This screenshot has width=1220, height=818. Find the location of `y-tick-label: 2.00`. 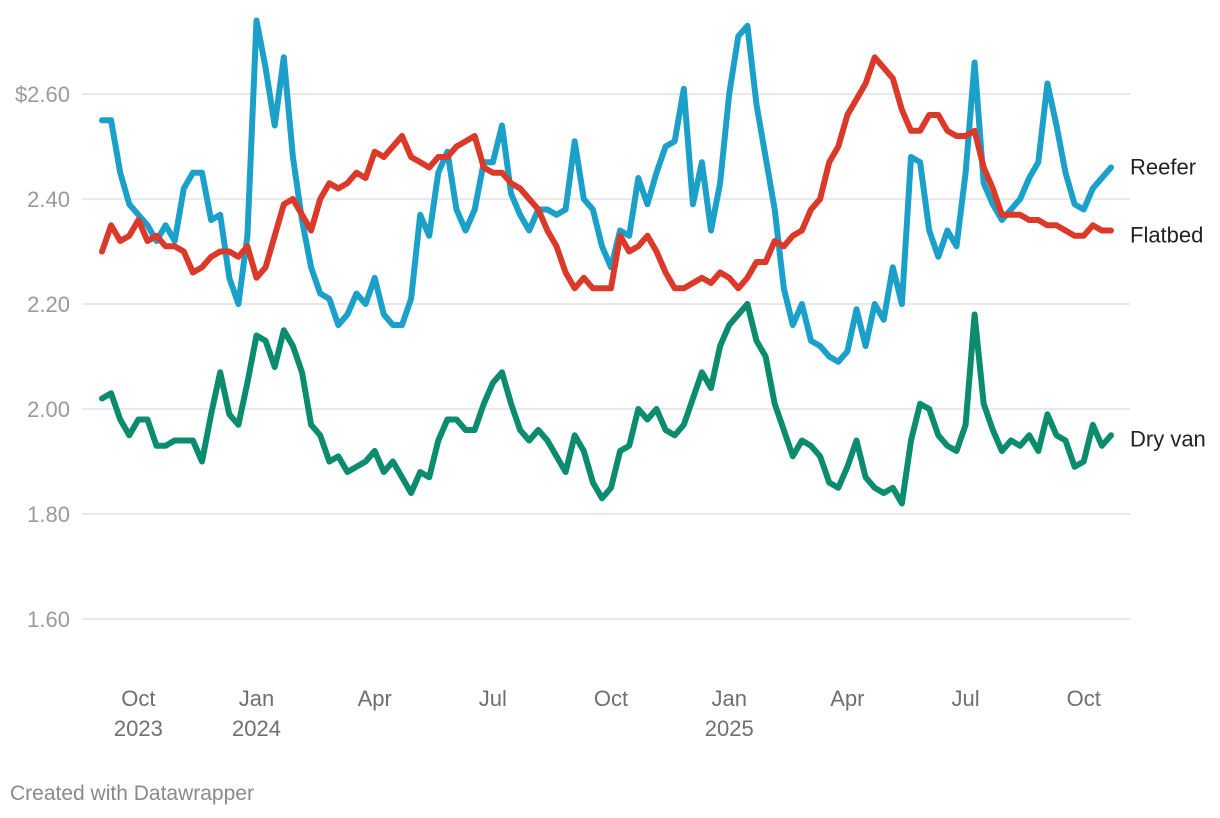

y-tick-label: 2.00 is located at coordinates (48, 409).